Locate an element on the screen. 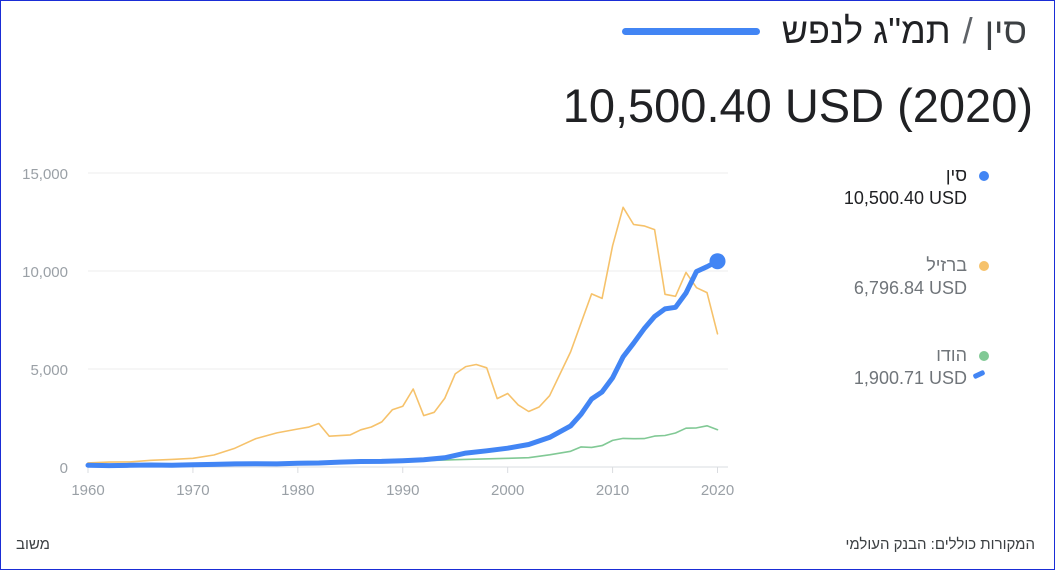 This screenshot has height=570, width=1055. legend-item-brazil: ברזיל 6,796.84 USD is located at coordinates (868, 299).